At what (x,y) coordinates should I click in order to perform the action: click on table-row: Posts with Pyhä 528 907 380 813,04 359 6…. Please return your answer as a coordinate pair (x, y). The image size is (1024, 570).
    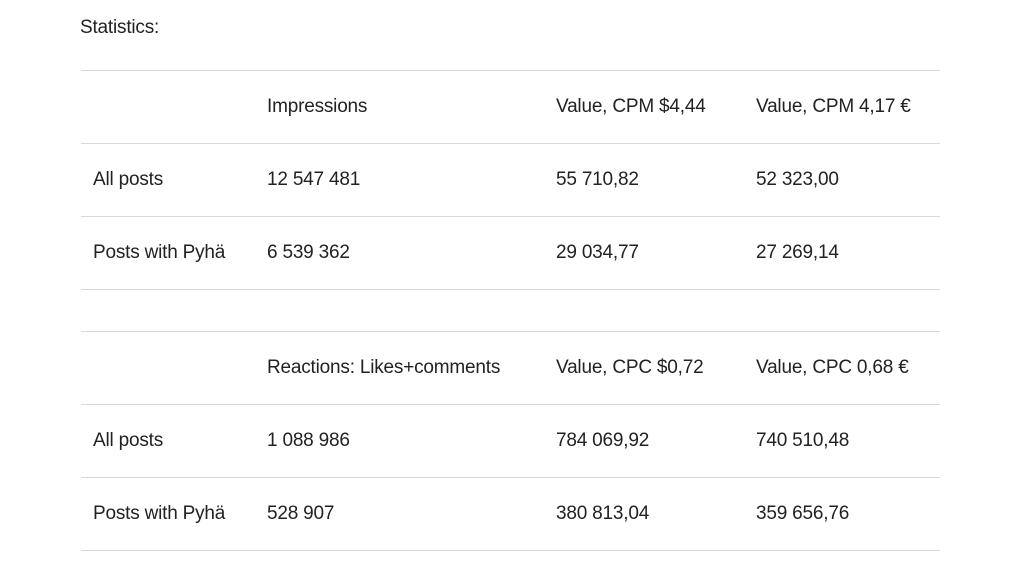
    Looking at the image, I should click on (510, 514).